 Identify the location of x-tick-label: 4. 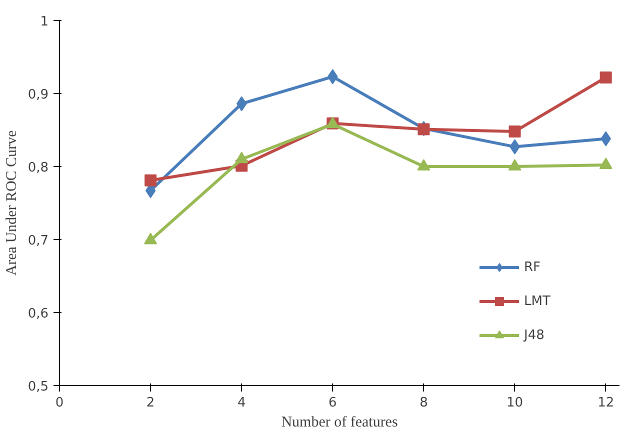
(241, 403).